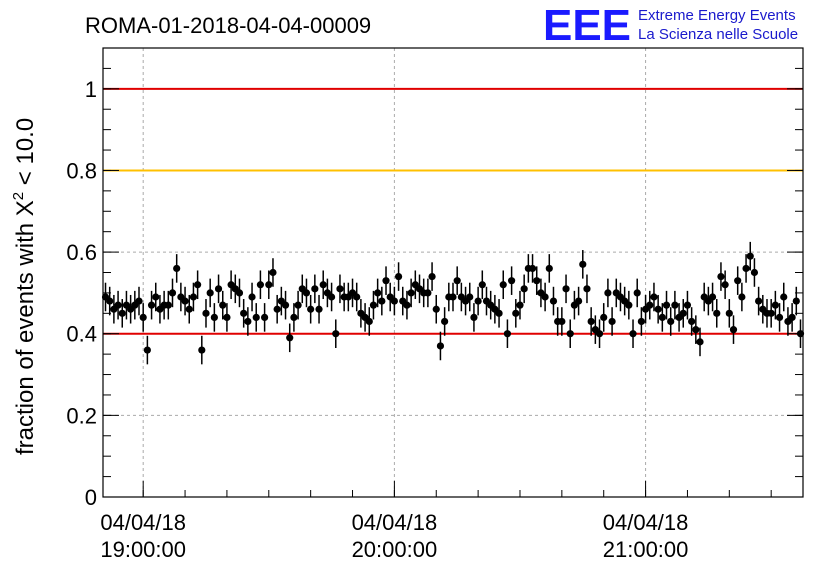  What do you see at coordinates (395, 549) in the screenshot?
I see `x-tick-time: 20:00:00` at bounding box center [395, 549].